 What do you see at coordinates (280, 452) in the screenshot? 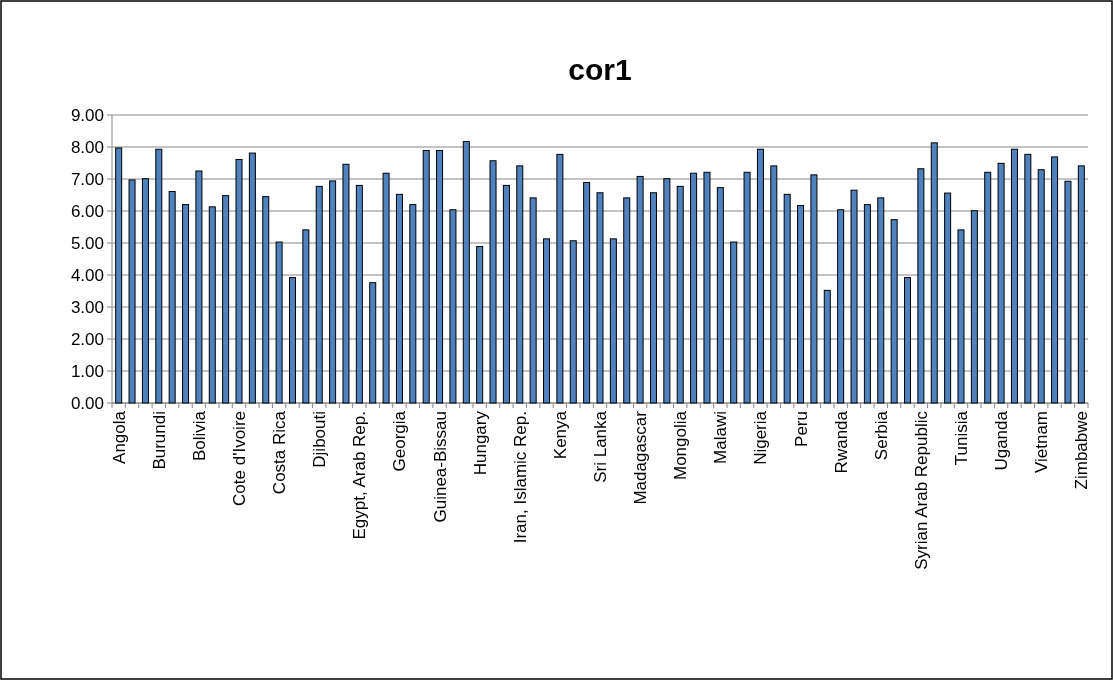
I see `x-tick-label: Costa Rica` at bounding box center [280, 452].